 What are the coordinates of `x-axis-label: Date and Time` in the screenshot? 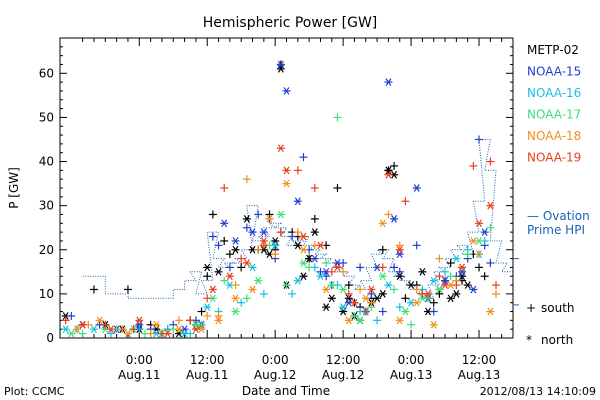 It's located at (286, 391).